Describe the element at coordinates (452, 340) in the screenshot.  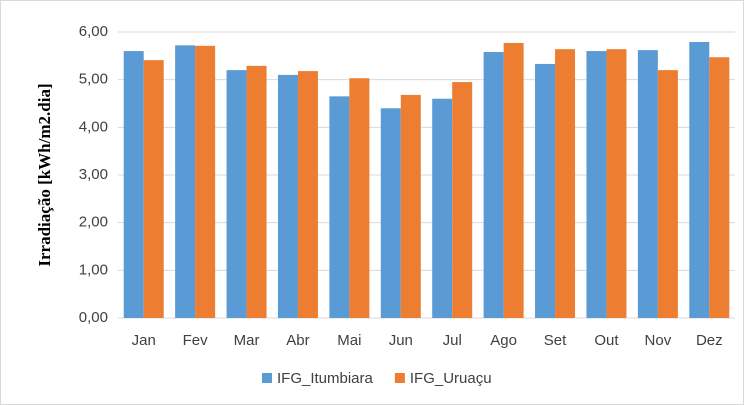
I see `x-tick-label: Jul` at that location.